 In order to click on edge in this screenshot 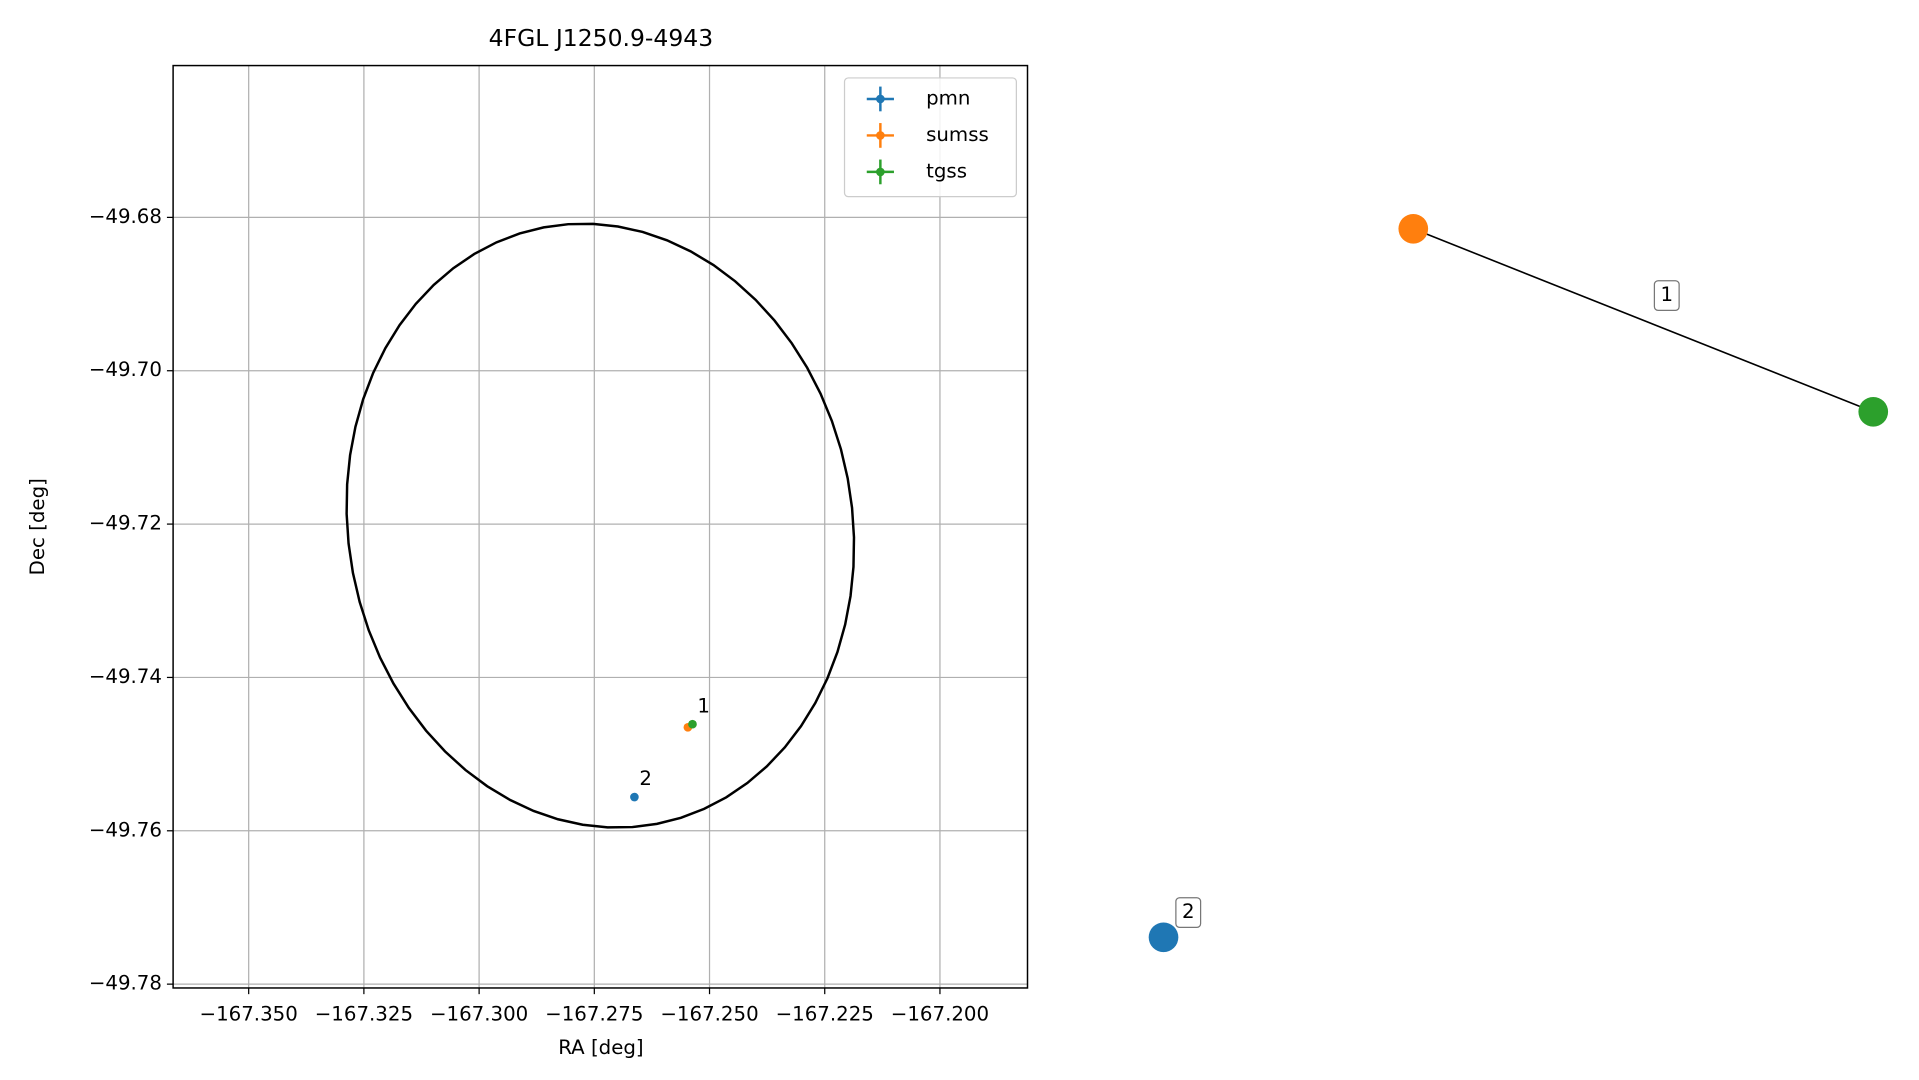, I will do `click(1643, 320)`.